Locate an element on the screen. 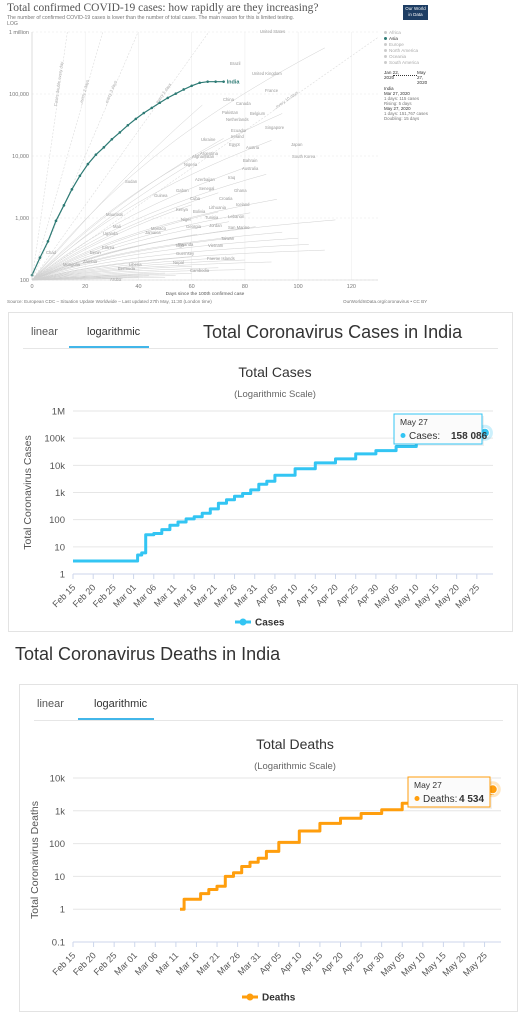 The height and width of the screenshot is (1023, 526). range-slider-track is located at coordinates (405, 75).